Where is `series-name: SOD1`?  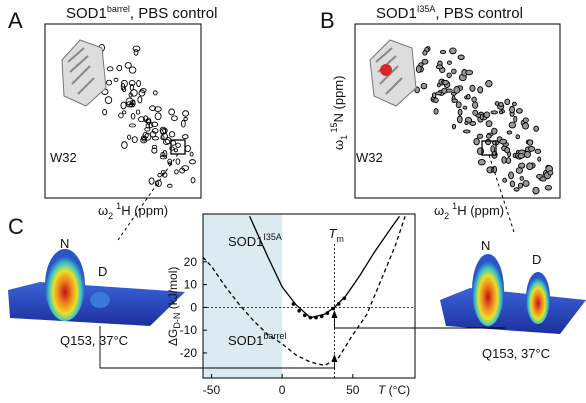
series-name: SOD1 is located at coordinates (245, 241).